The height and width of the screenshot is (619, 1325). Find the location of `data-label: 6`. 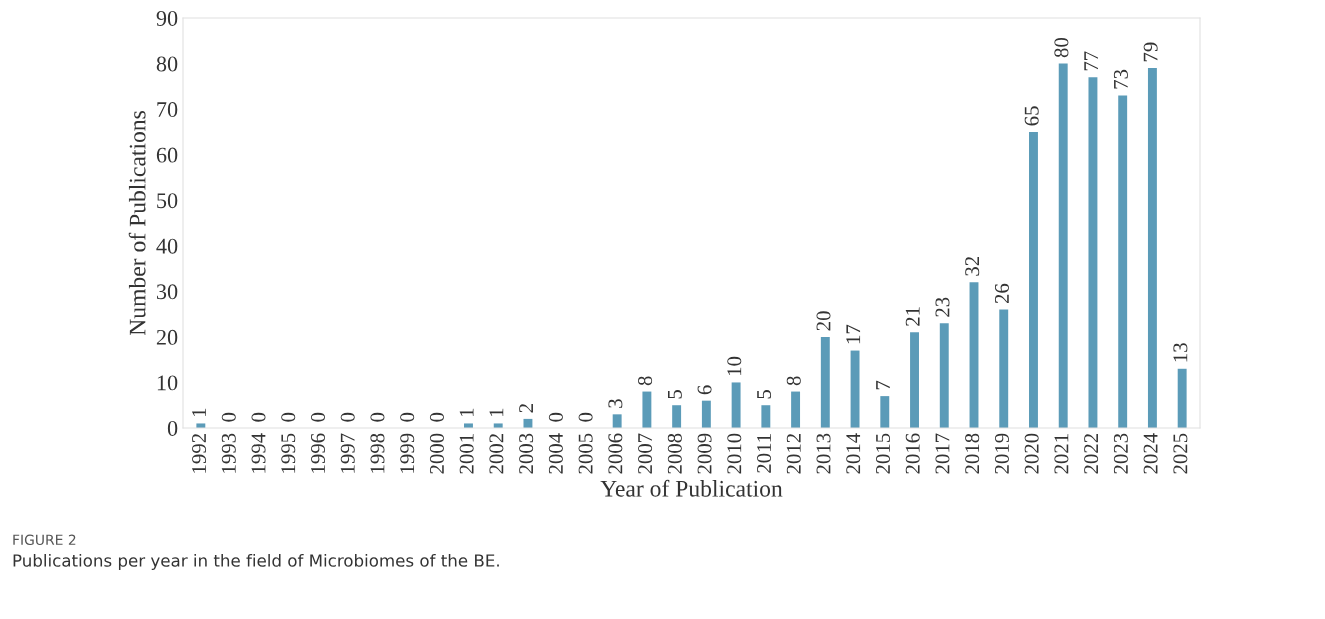

data-label: 6 is located at coordinates (704, 390).